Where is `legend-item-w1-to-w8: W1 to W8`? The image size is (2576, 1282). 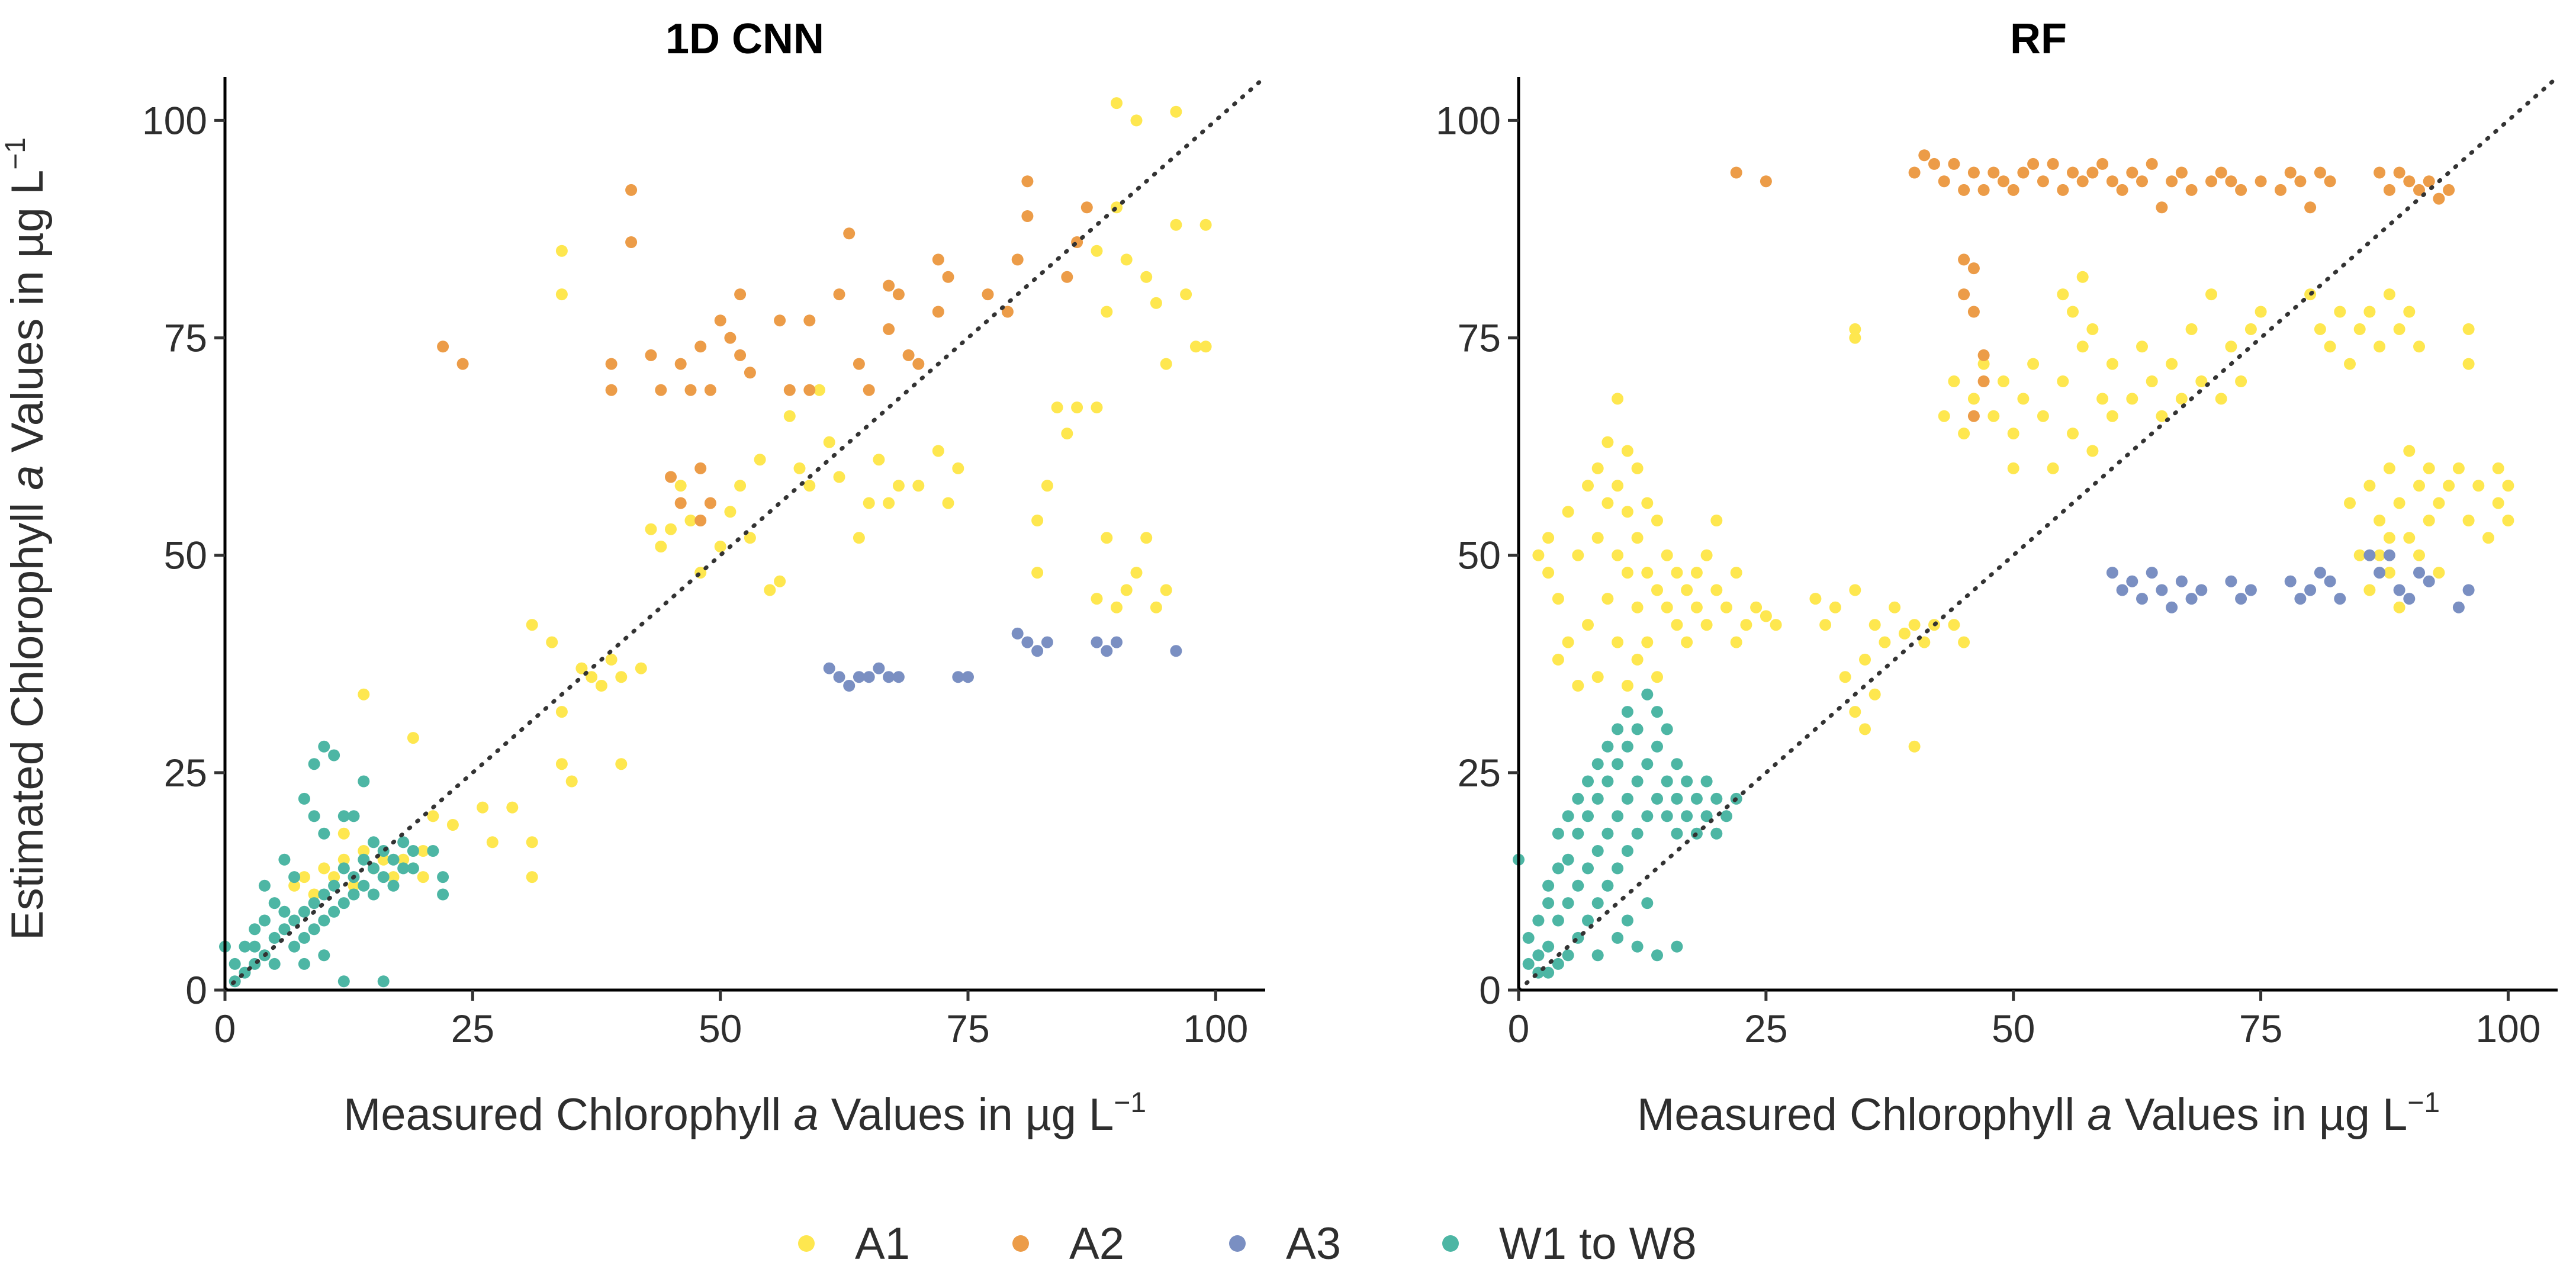
legend-item-w1-to-w8: W1 to W8 is located at coordinates (1570, 1244).